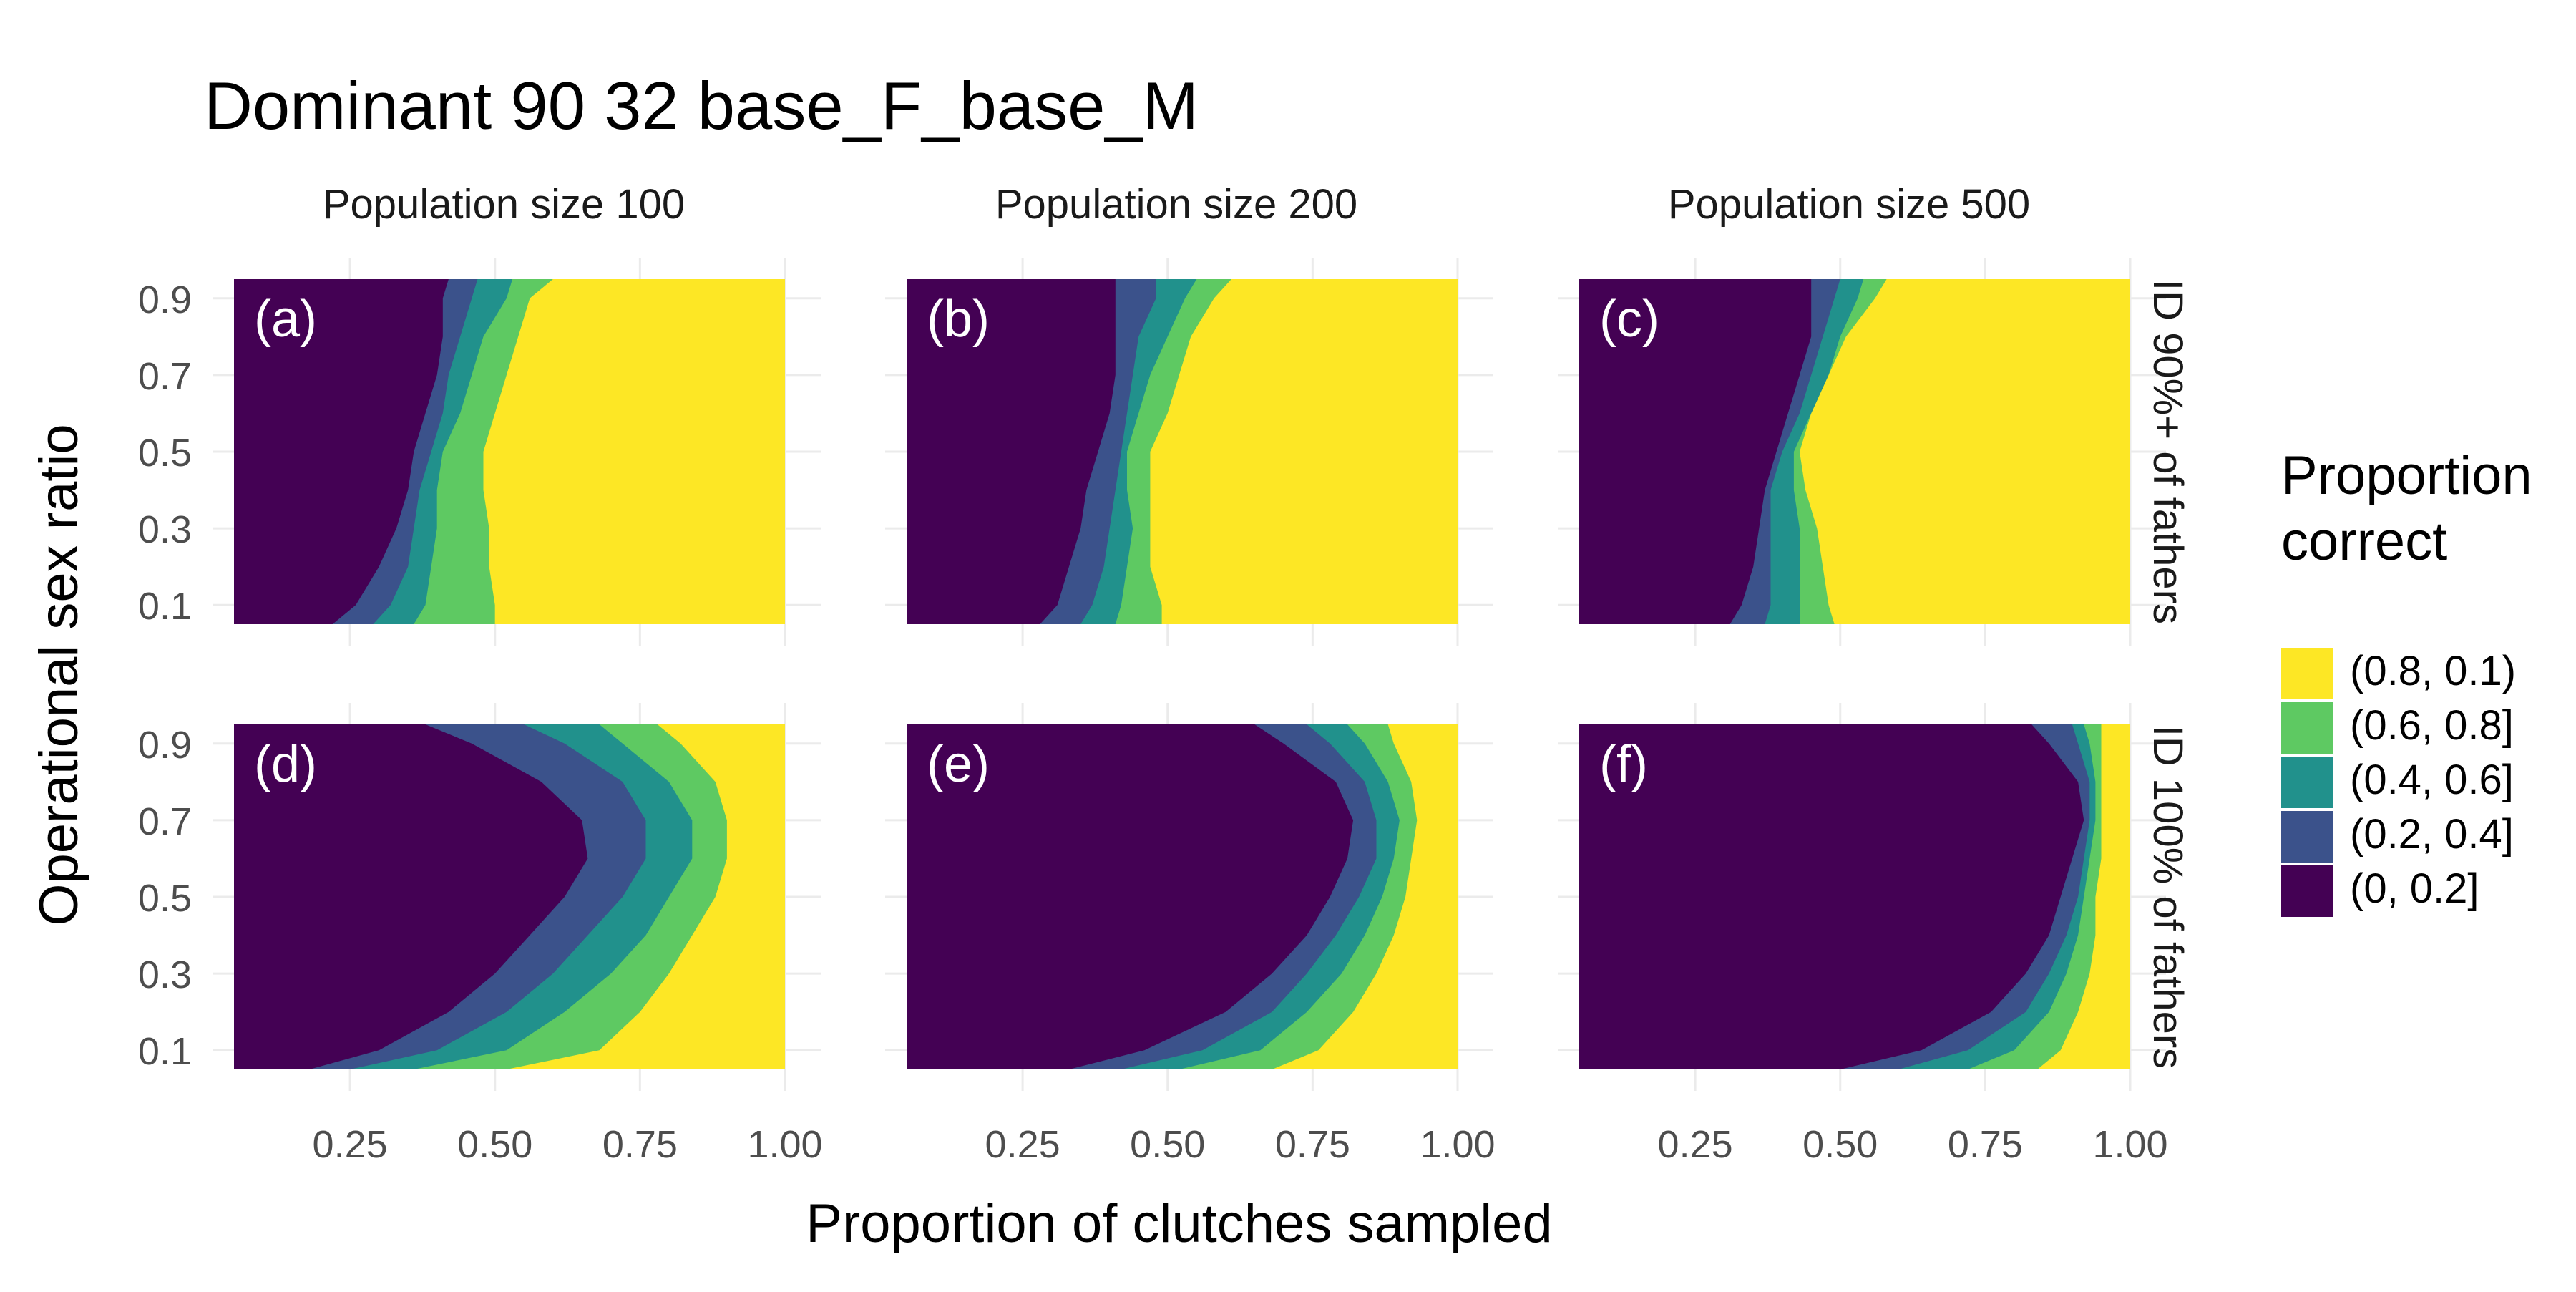  Describe the element at coordinates (504, 204) in the screenshot. I see `col-facet-label: Population size 100` at that location.